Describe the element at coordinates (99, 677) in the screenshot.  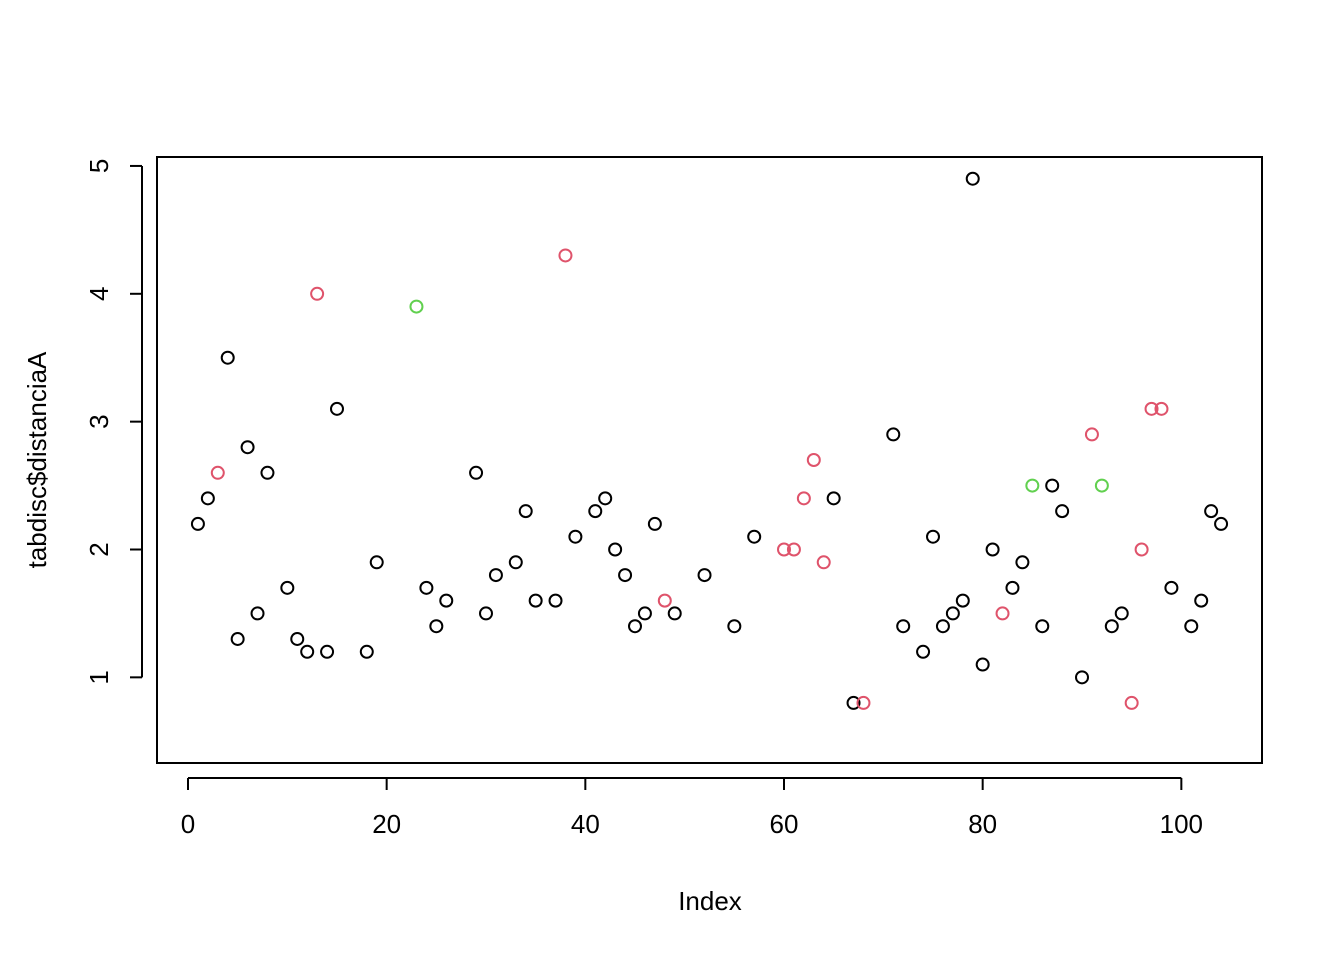
I see `y-tick-label: 1` at that location.